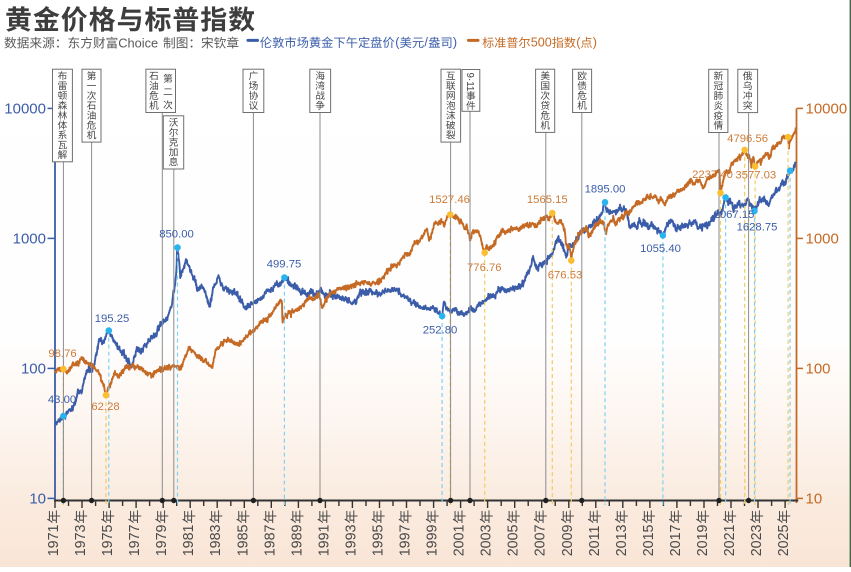 The image size is (851, 572). Describe the element at coordinates (484, 268) in the screenshot. I see `svg-text: 776.76` at that location.